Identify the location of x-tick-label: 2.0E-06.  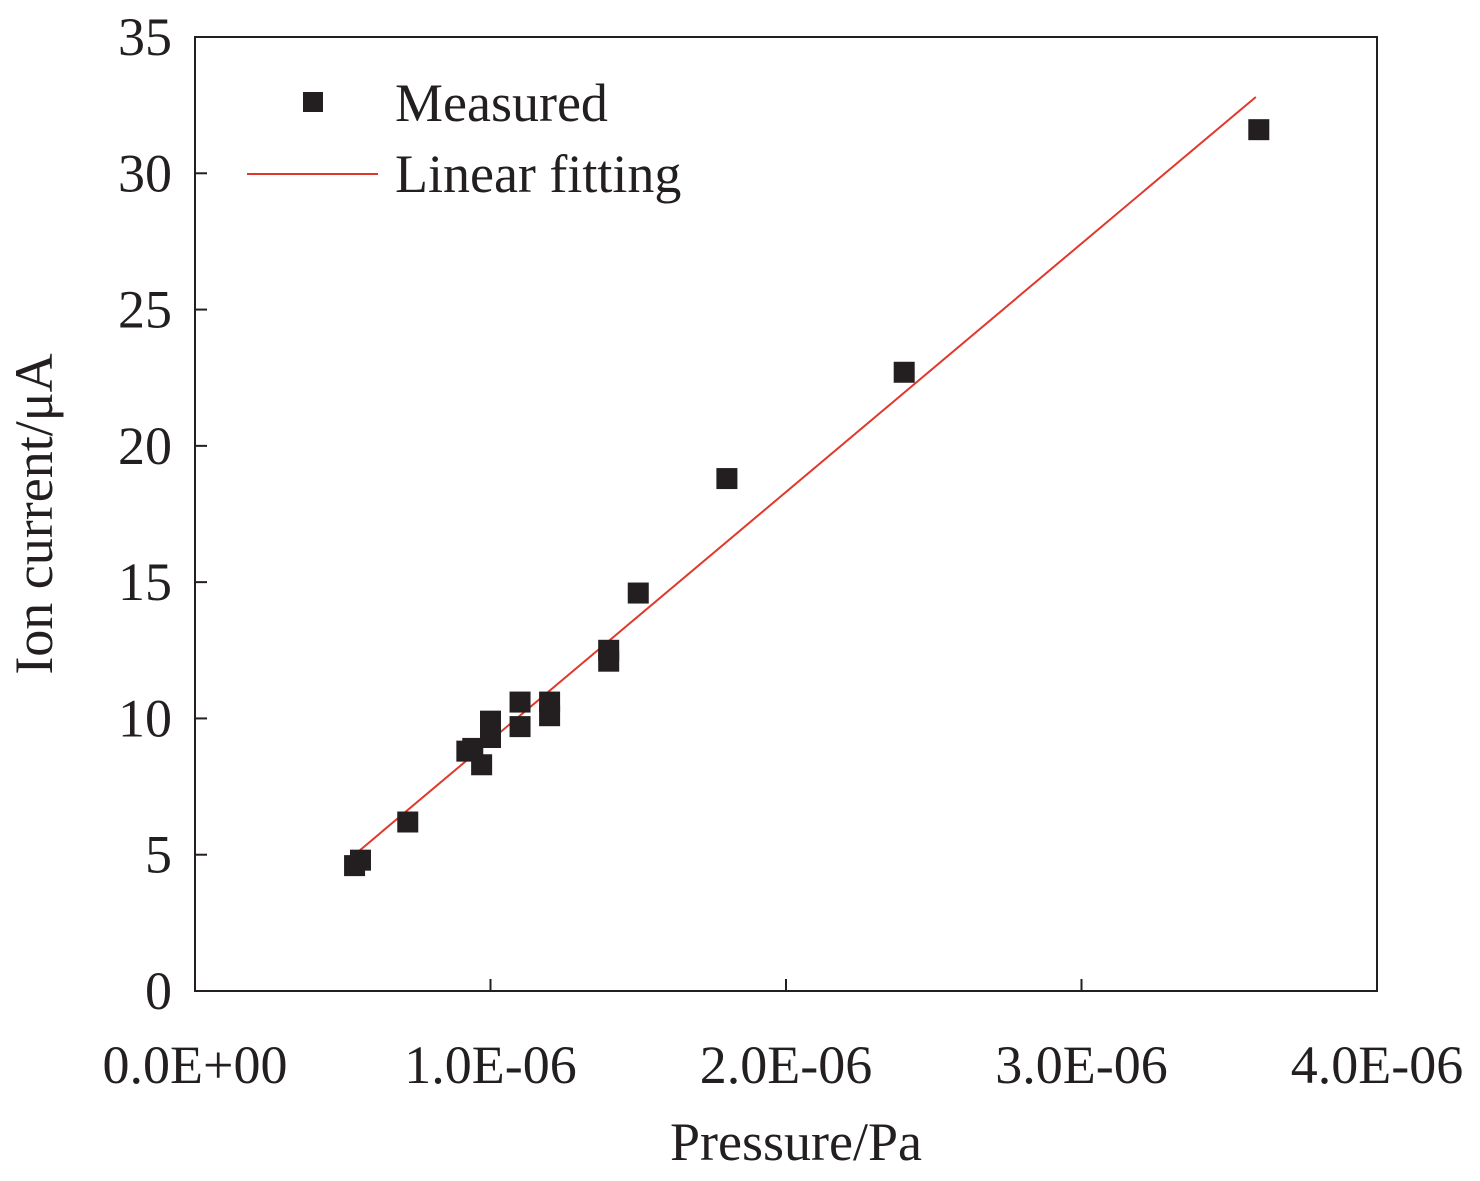
(786, 1065).